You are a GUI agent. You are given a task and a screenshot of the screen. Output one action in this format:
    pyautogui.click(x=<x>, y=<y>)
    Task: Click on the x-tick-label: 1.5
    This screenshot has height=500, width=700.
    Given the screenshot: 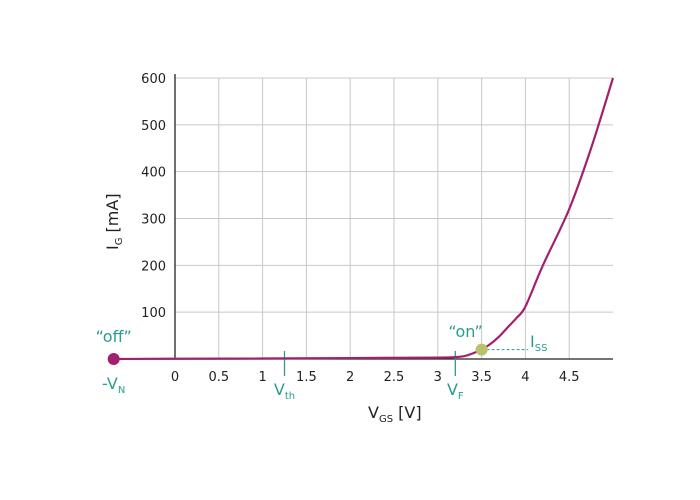 What is the action you would take?
    pyautogui.click(x=306, y=377)
    